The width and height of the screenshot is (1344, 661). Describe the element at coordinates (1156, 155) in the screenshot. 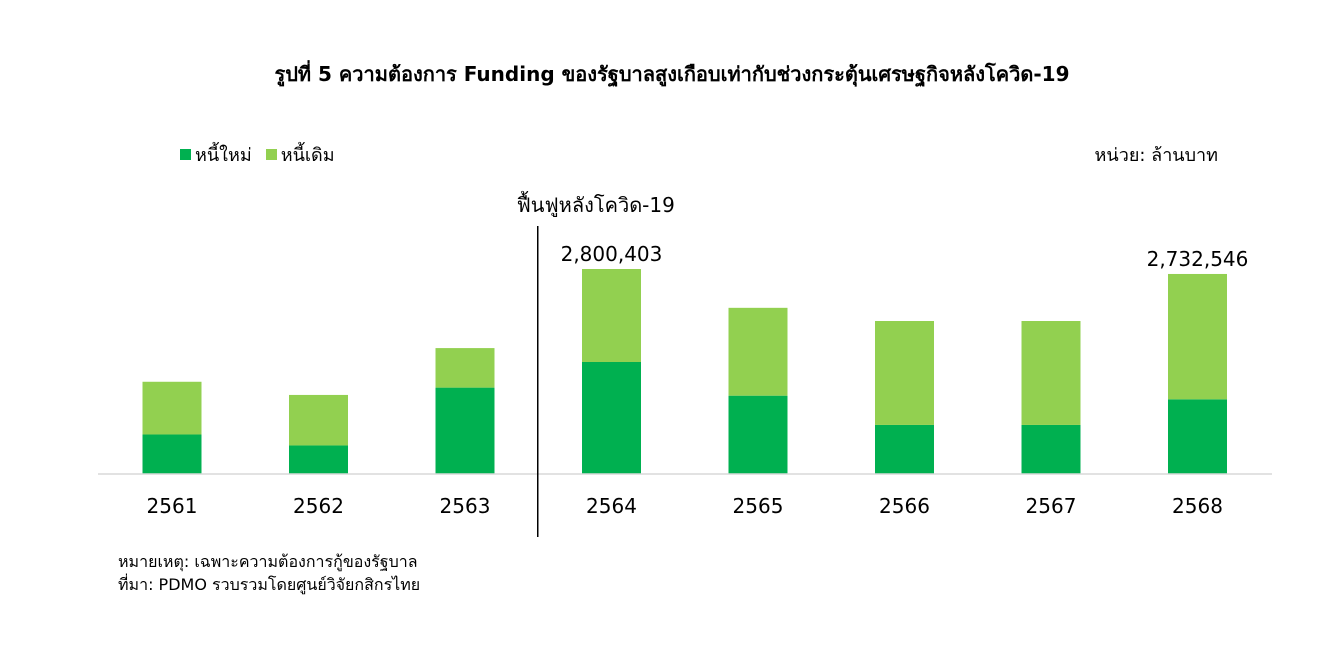

I see `unit-label: หน่วย: ล้านบาท` at that location.